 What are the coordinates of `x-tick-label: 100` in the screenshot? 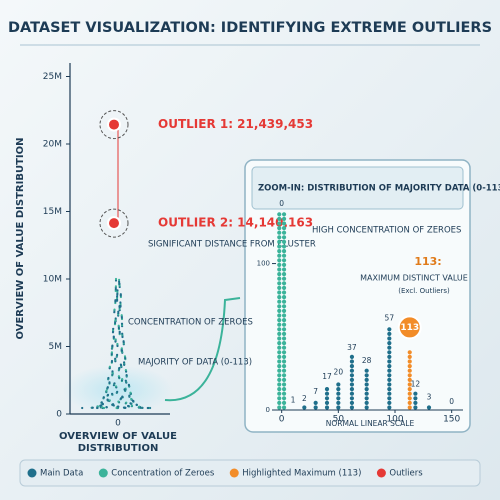 It's located at (394, 420).